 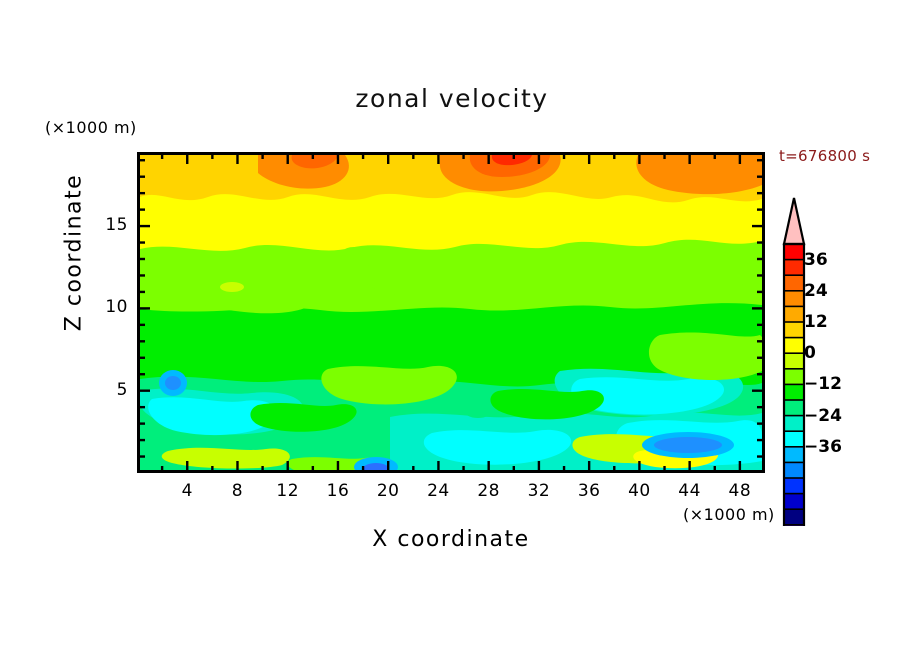 What do you see at coordinates (237, 491) in the screenshot?
I see `x-tick-label: 8` at bounding box center [237, 491].